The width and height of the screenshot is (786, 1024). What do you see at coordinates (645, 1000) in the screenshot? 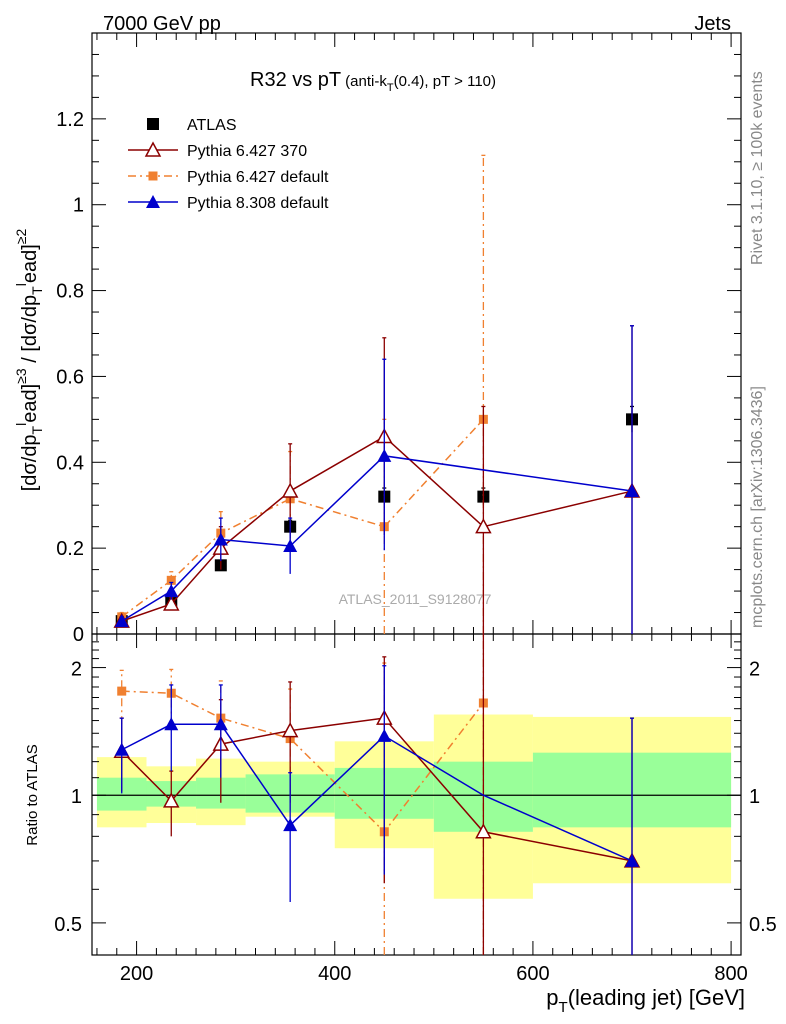
I see `xlabel: pT(leading jet) [GeV]` at bounding box center [645, 1000].